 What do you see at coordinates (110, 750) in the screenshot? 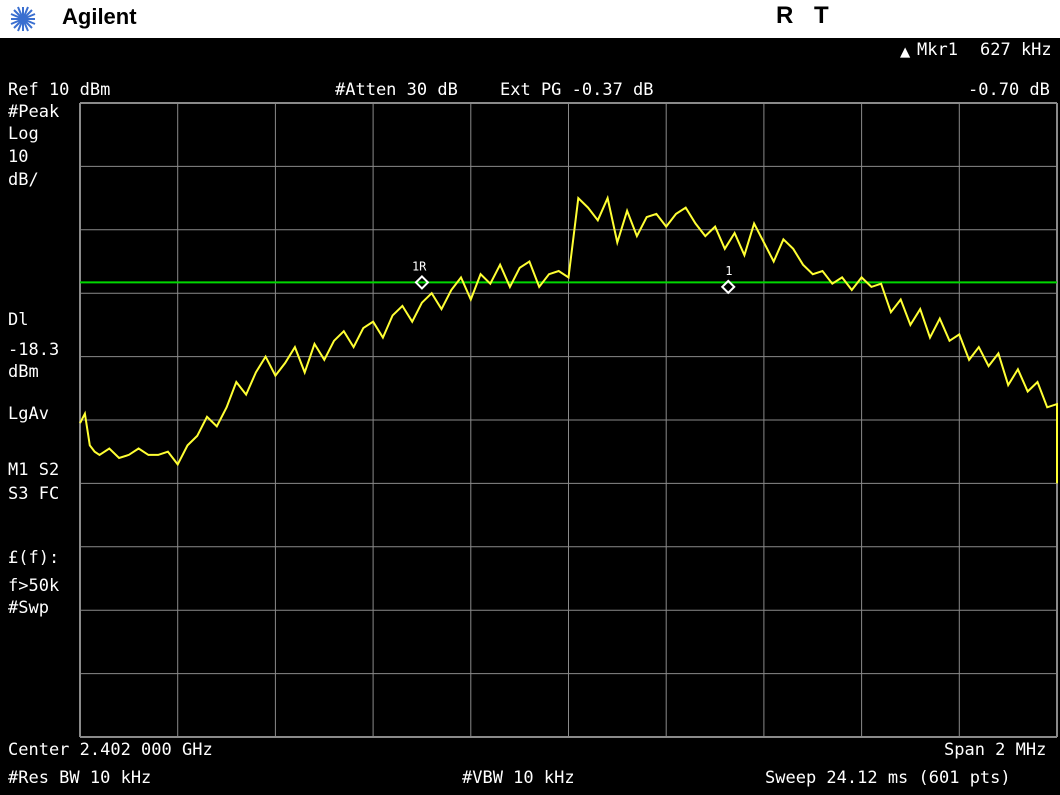
I see `center-frequency: Center 2.402 000 GHz` at bounding box center [110, 750].